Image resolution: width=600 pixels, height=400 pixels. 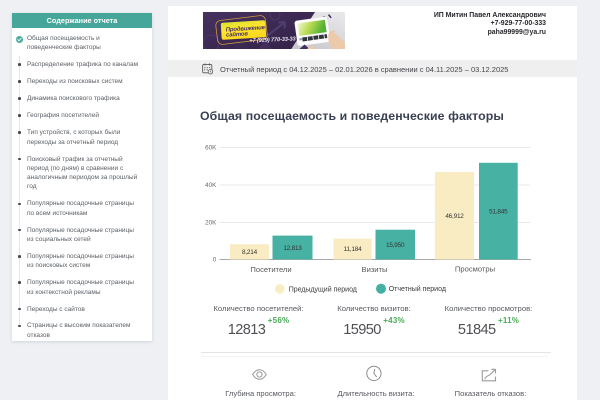 I want to click on svg-text: 40K, so click(x=211, y=185).